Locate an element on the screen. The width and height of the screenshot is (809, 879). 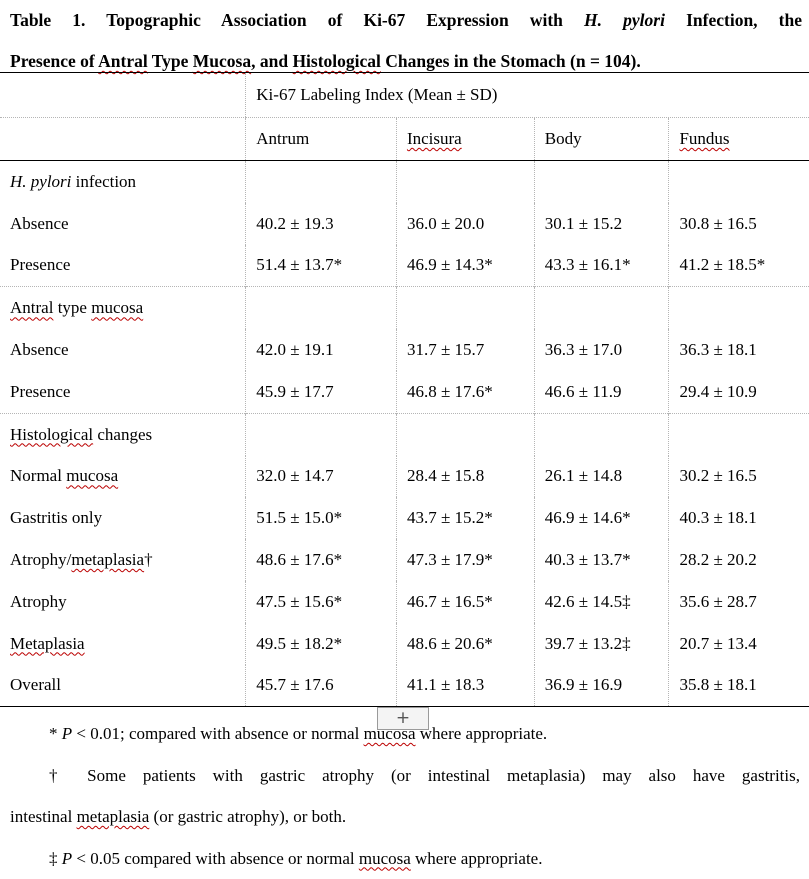
cell-antrum: 48.6 ± 17.6* is located at coordinates (321, 560).